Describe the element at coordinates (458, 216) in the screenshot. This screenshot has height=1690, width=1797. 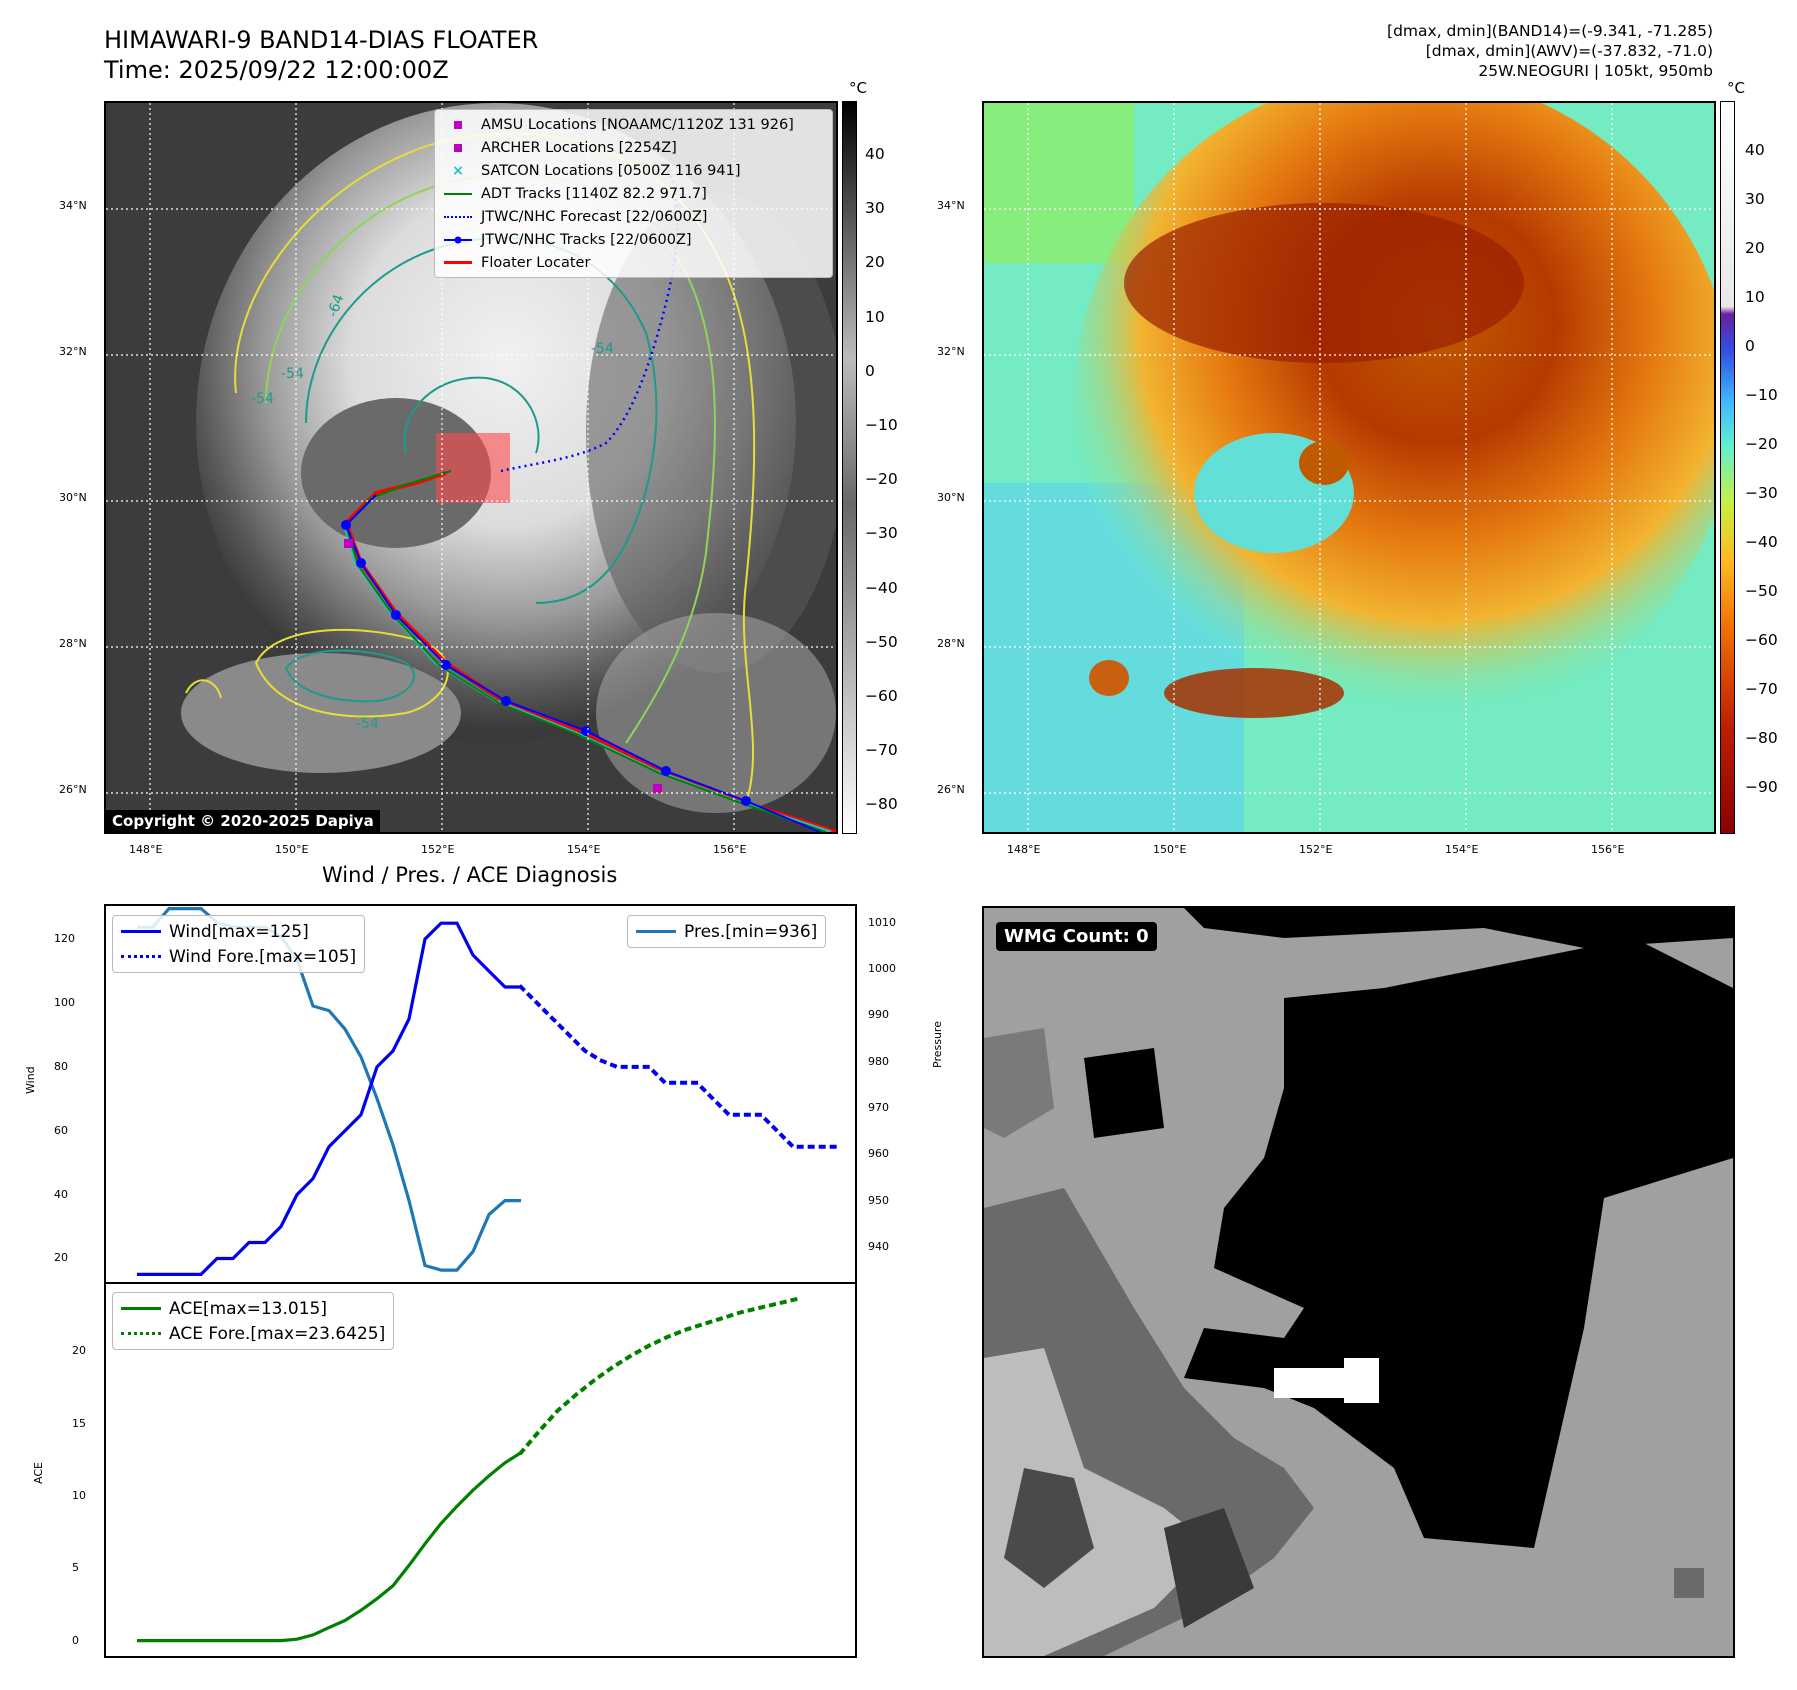
I see `forecast-dotted-icon` at that location.